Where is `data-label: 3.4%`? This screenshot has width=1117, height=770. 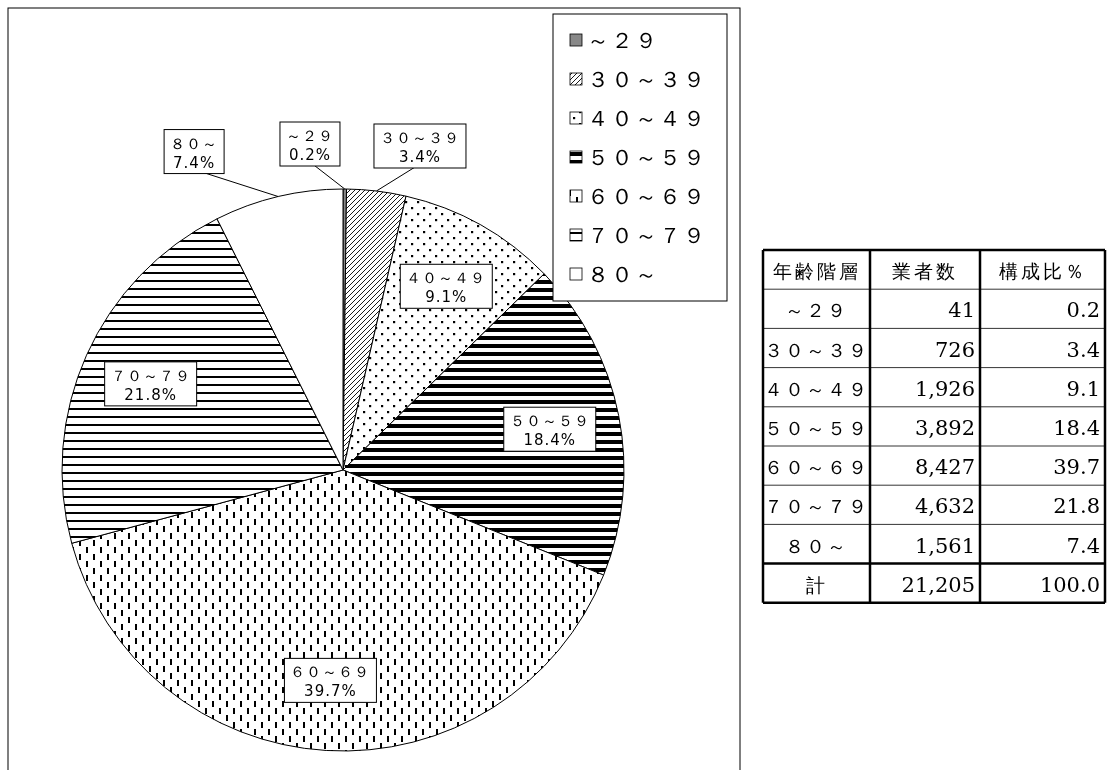
data-label: 3.4% is located at coordinates (420, 157).